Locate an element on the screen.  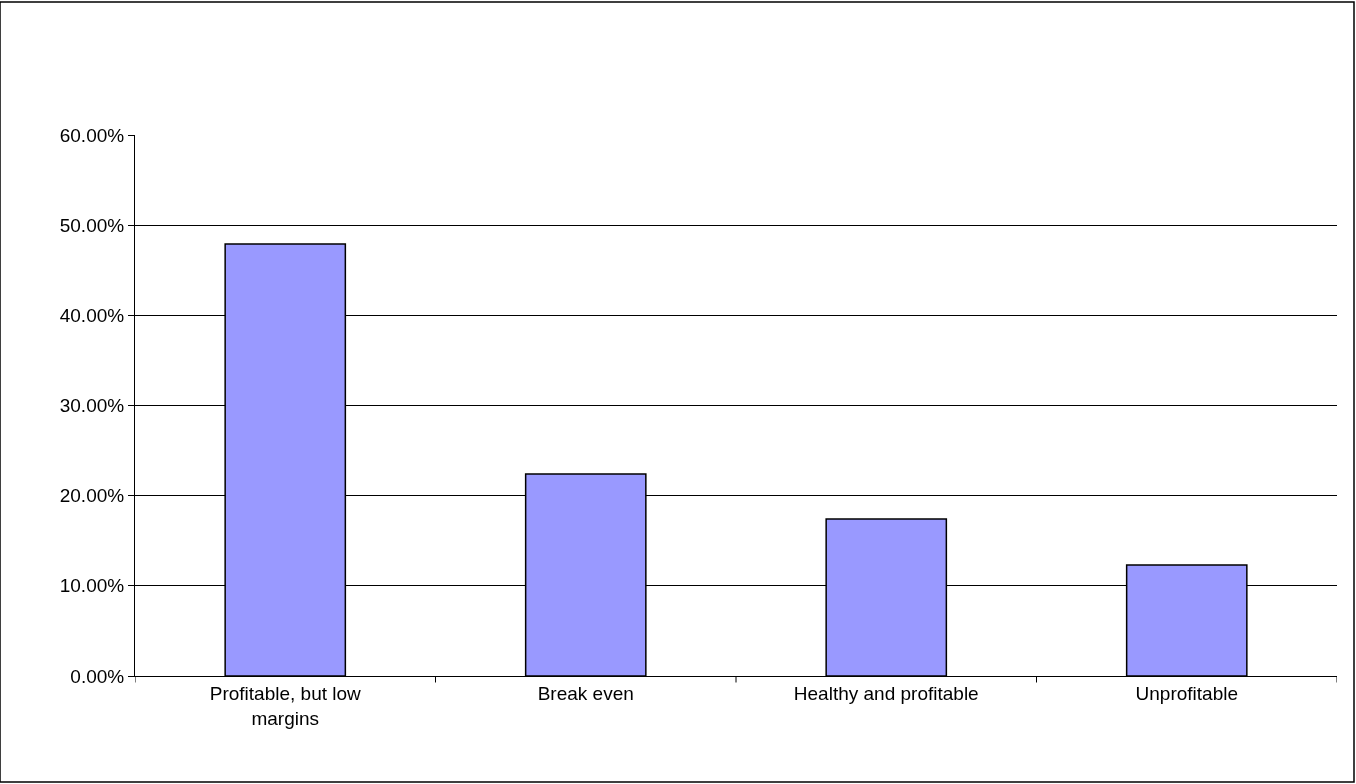
x-tick-label: Break even is located at coordinates (585, 693).